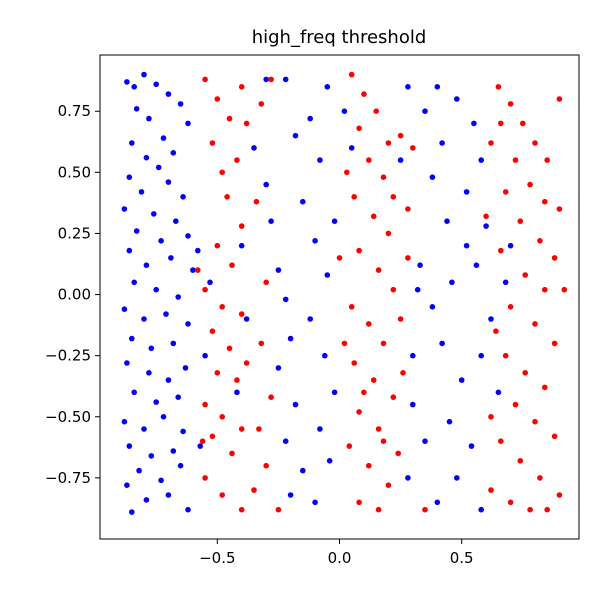 The image size is (600, 600). Describe the element at coordinates (74, 172) in the screenshot. I see `y-tick-label: 0.50` at that location.